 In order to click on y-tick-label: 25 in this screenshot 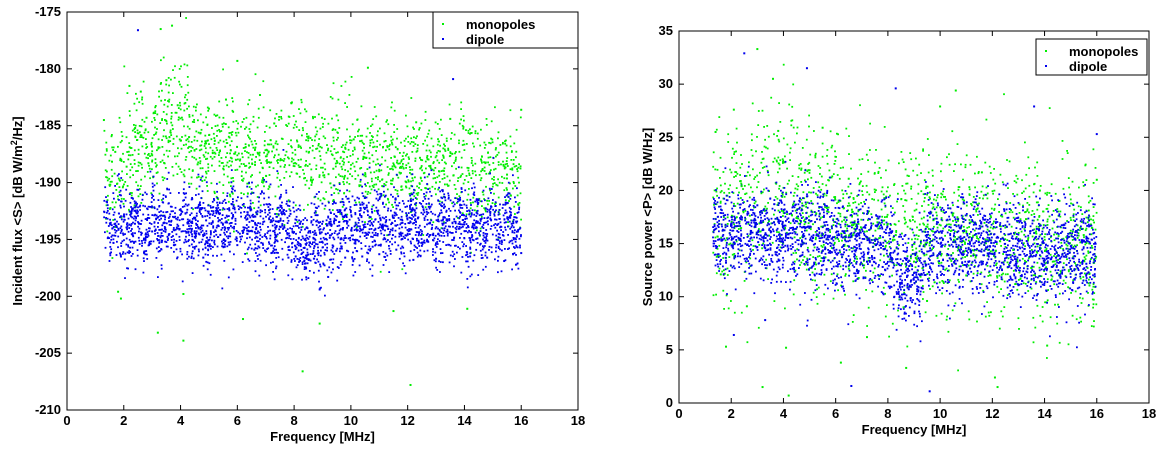, I will do `click(666, 136)`.